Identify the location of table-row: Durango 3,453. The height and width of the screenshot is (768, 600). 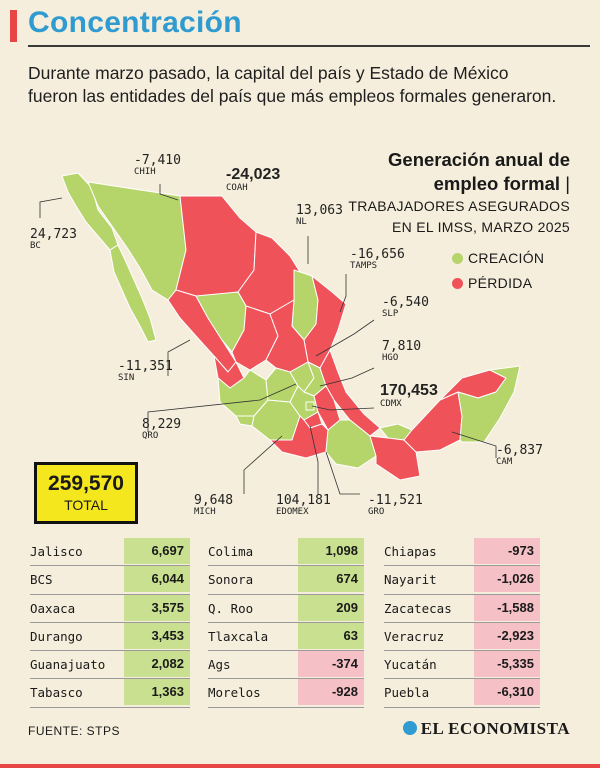
(110, 637).